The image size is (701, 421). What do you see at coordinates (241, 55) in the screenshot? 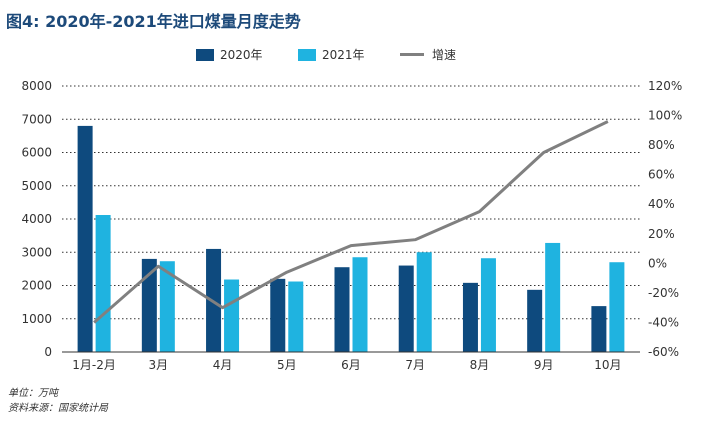
I see `legend-label-2020: 2020年` at bounding box center [241, 55].